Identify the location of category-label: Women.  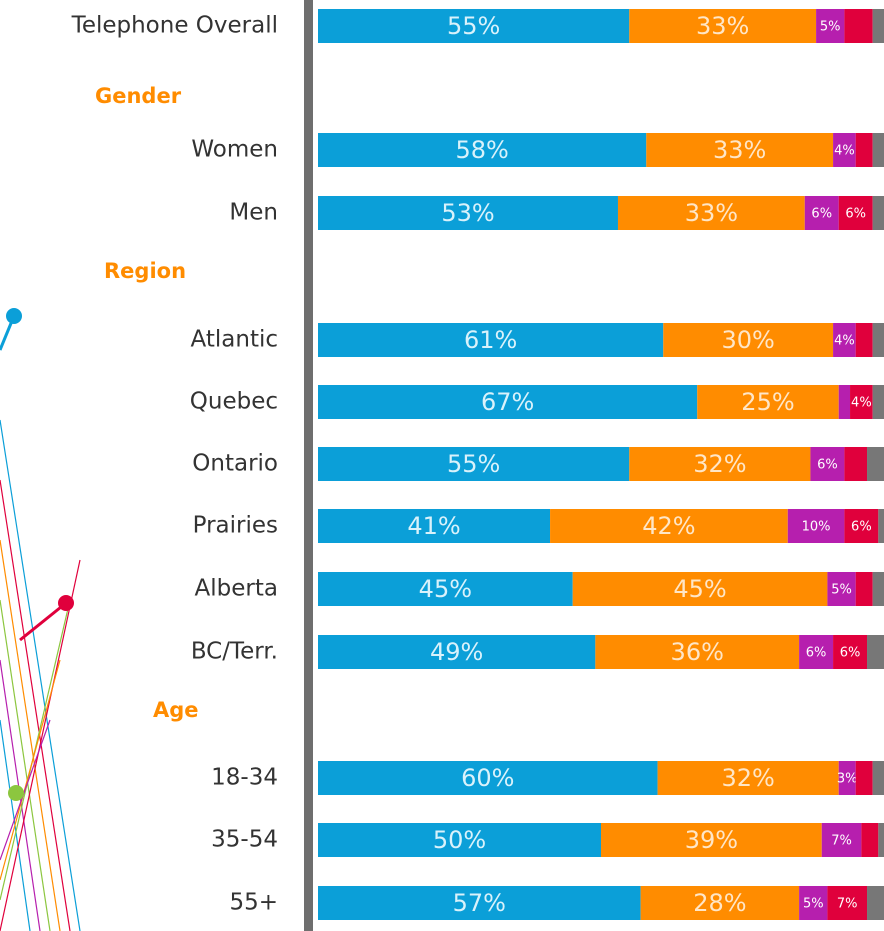
(234, 150).